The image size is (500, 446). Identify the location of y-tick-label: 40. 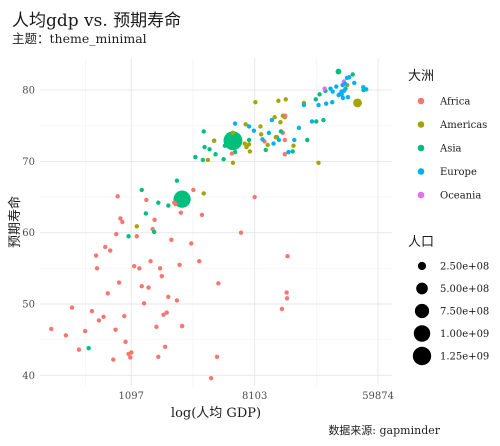
(28, 376).